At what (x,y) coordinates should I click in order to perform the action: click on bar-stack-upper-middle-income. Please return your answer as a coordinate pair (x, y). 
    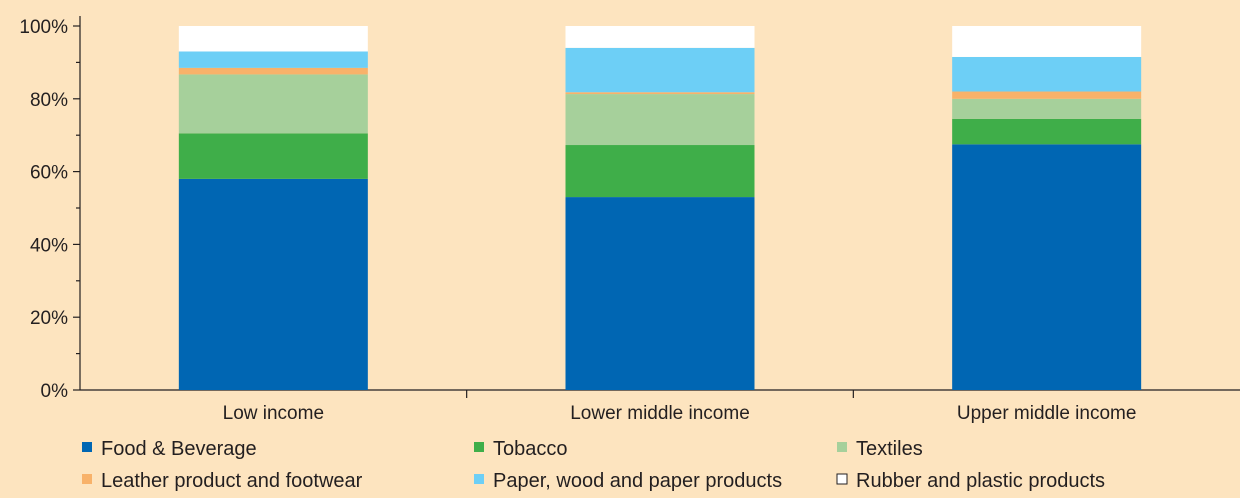
    Looking at the image, I should click on (1047, 208).